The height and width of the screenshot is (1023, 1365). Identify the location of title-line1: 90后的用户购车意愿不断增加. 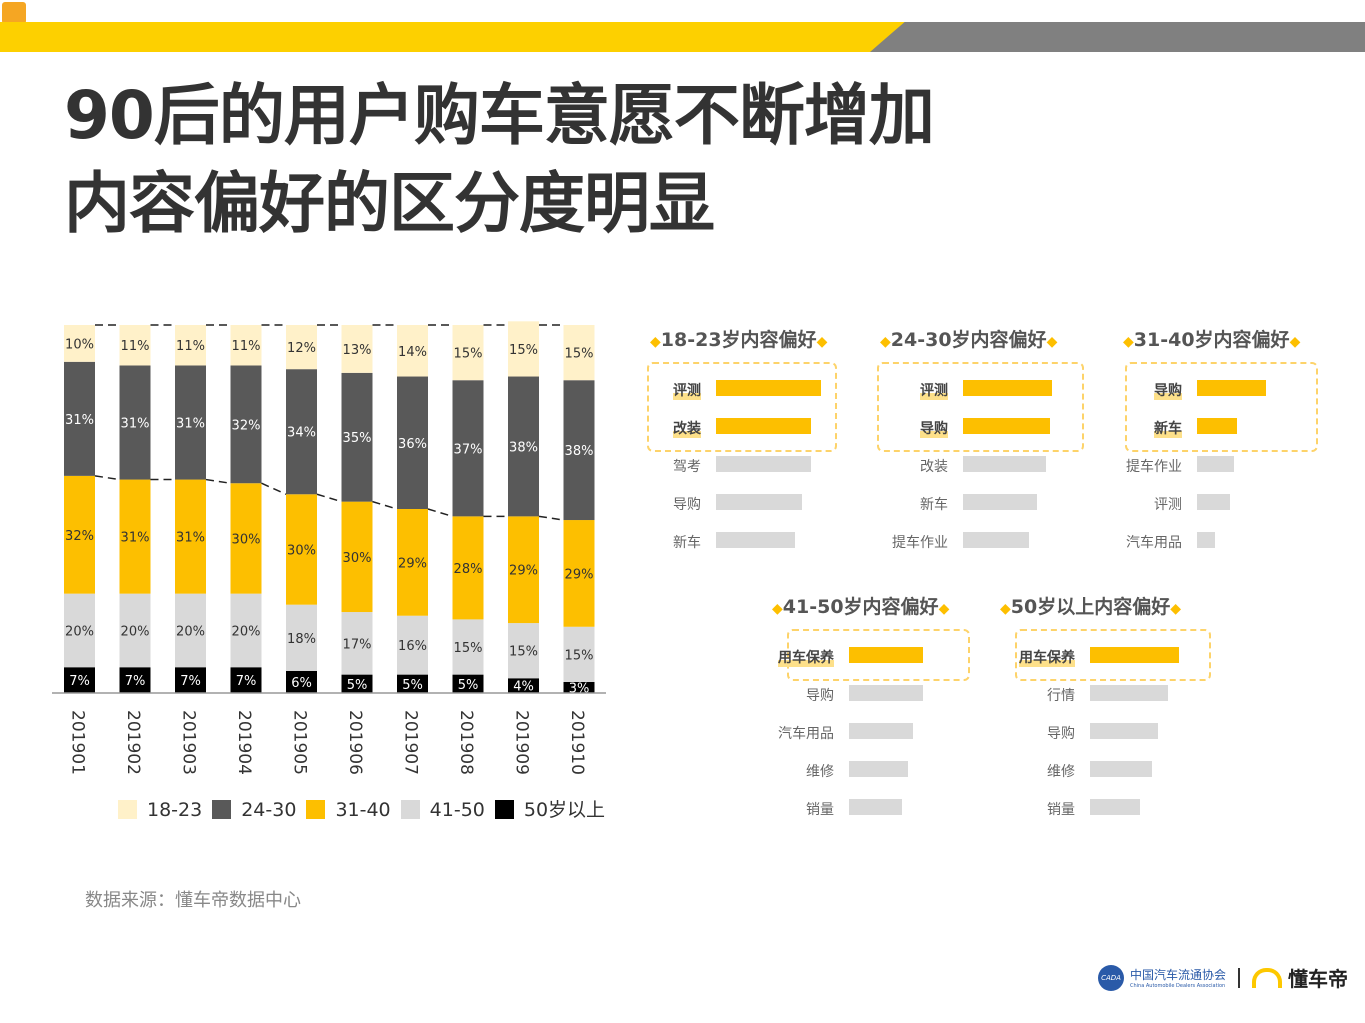
(499, 115).